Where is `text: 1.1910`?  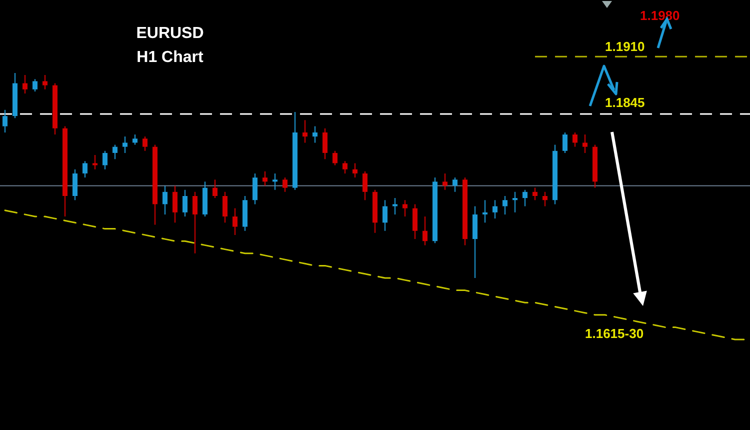 text: 1.1910 is located at coordinates (625, 46).